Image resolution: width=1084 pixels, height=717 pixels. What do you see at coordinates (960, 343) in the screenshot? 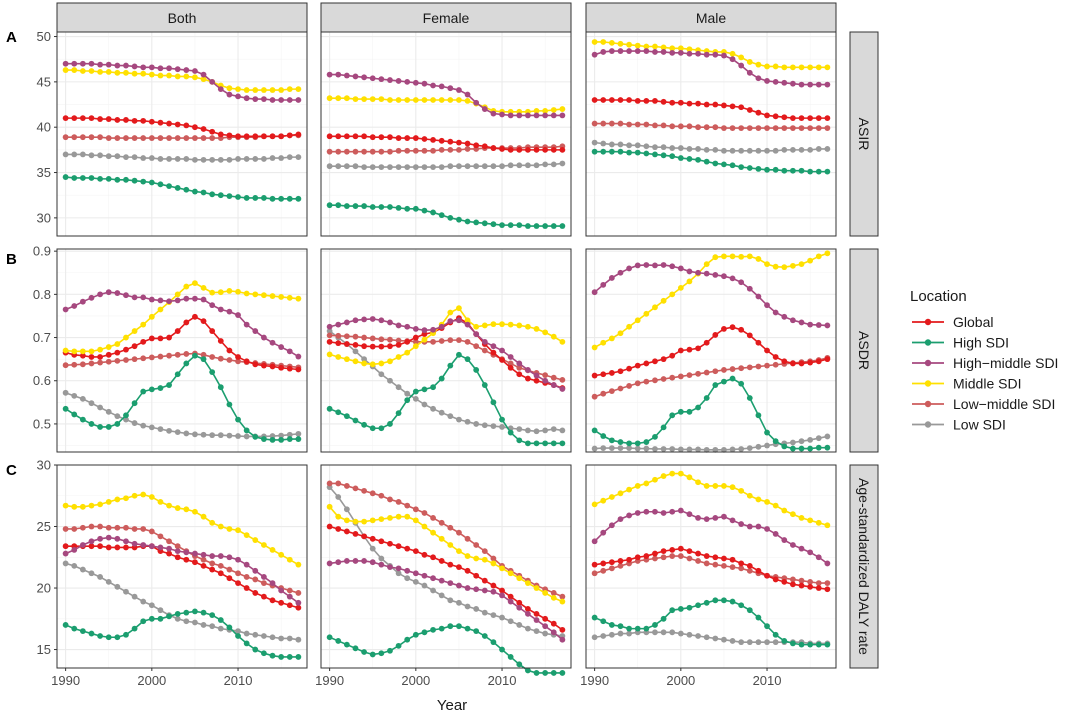
I see `legend-item-high-sdi: High SDI` at bounding box center [960, 343].